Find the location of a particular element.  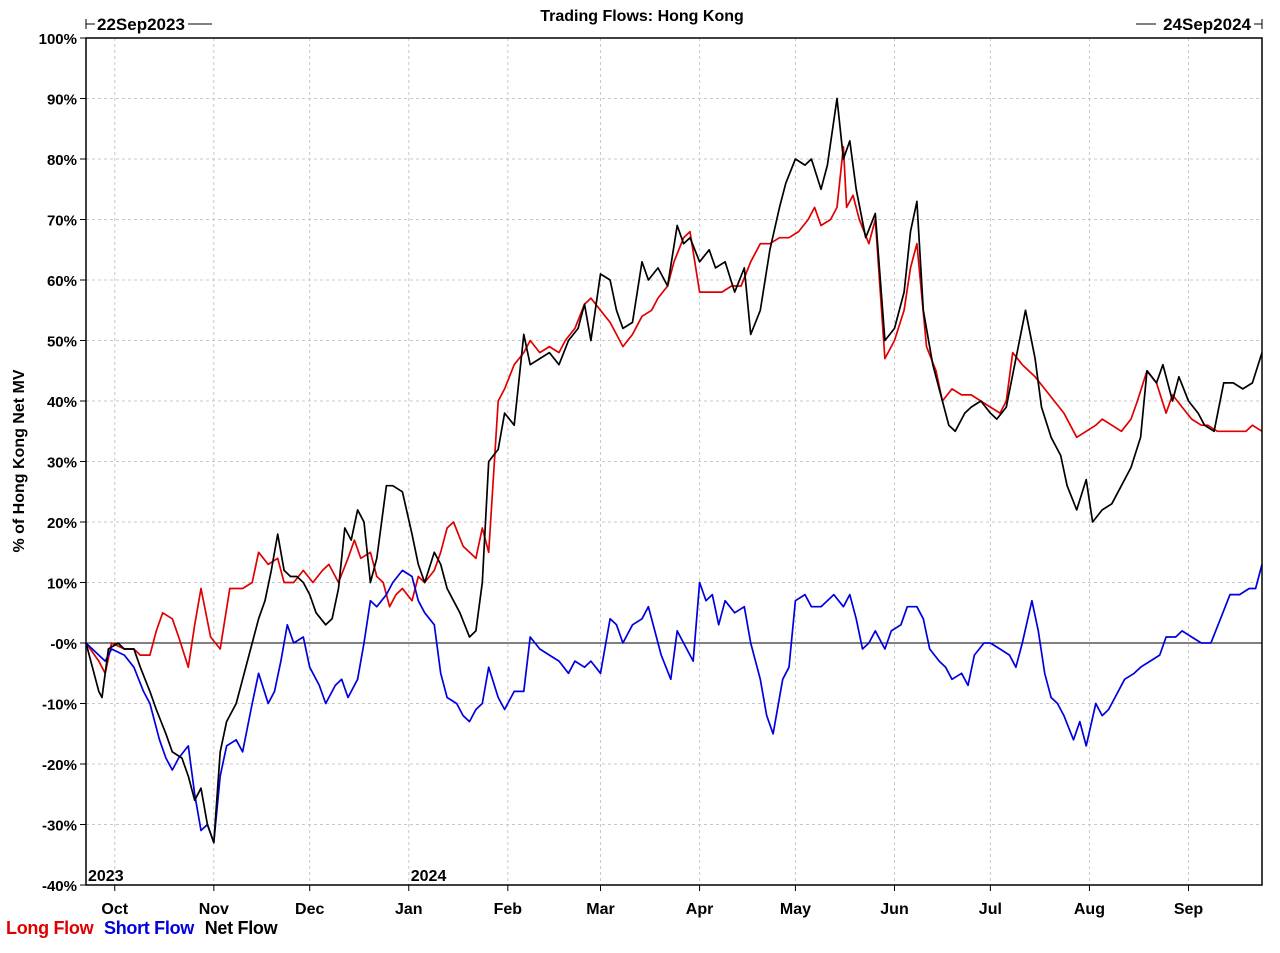

y-tick-label: 50% is located at coordinates (62, 342).